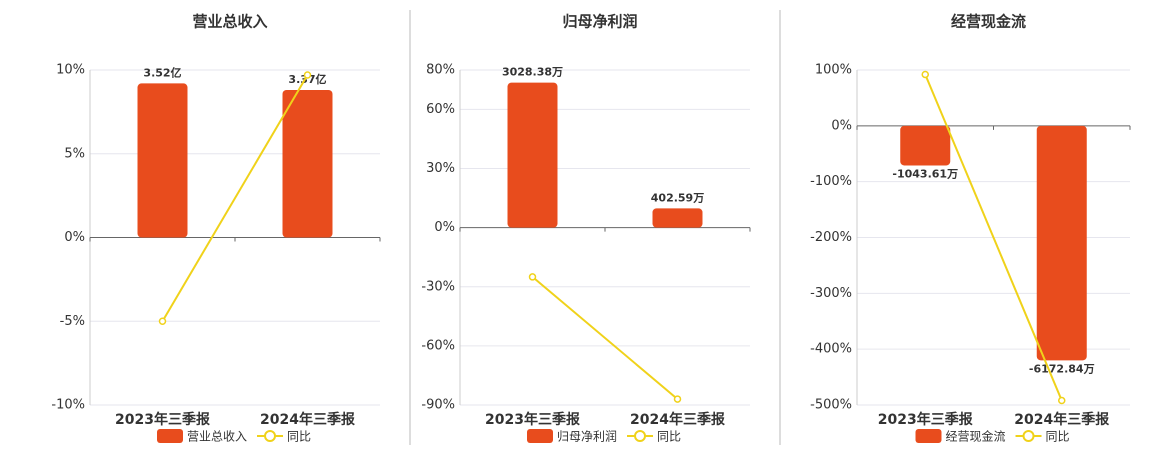 Image resolution: width=1160 pixels, height=450 pixels. What do you see at coordinates (831, 181) in the screenshot?
I see `y-tick-label: -100%` at bounding box center [831, 181].